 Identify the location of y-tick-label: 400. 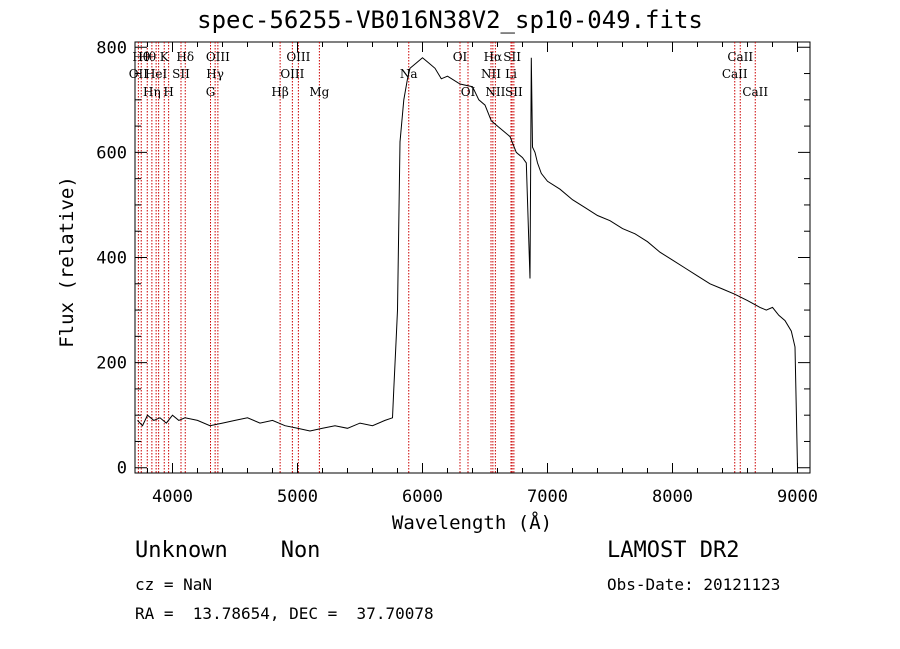
(111, 259).